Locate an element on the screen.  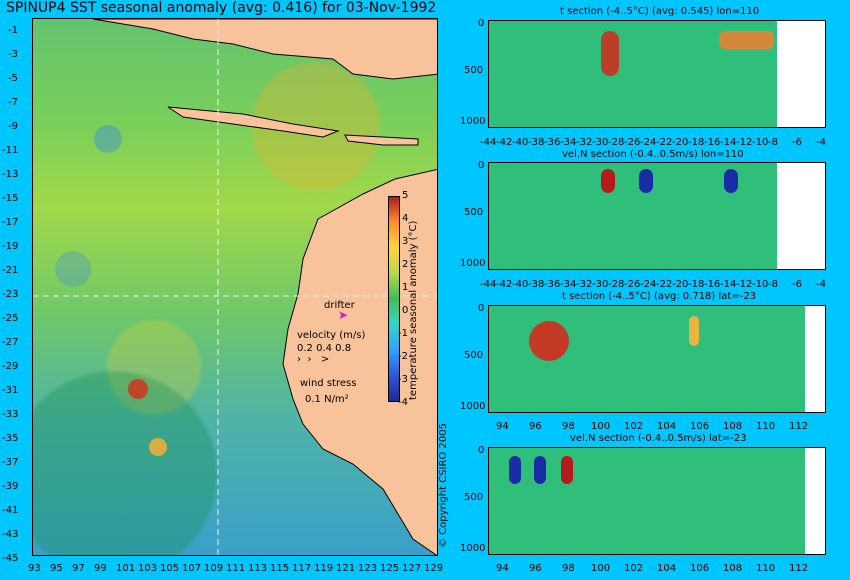
cool-eddy is located at coordinates (73, 269).